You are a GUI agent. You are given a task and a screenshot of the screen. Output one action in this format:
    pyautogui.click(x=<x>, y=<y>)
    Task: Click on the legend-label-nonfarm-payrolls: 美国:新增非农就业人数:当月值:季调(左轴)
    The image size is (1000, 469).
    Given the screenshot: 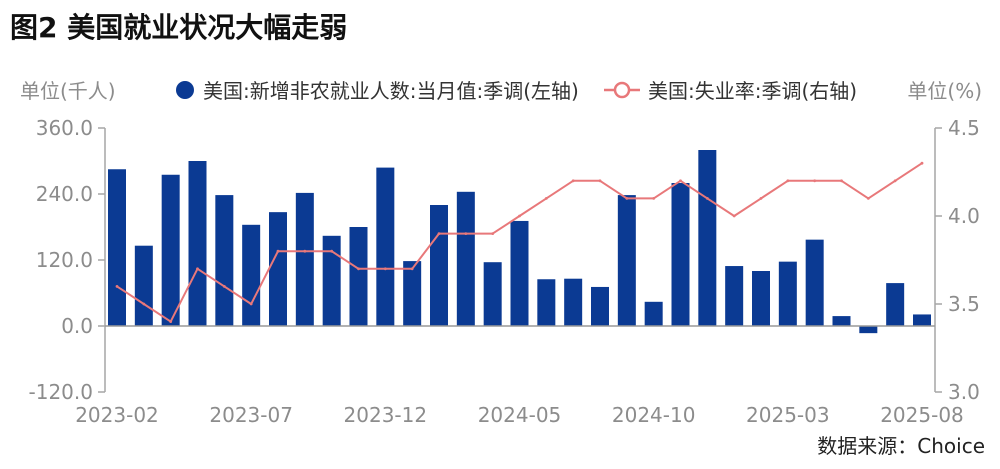 What is the action you would take?
    pyautogui.click(x=391, y=91)
    